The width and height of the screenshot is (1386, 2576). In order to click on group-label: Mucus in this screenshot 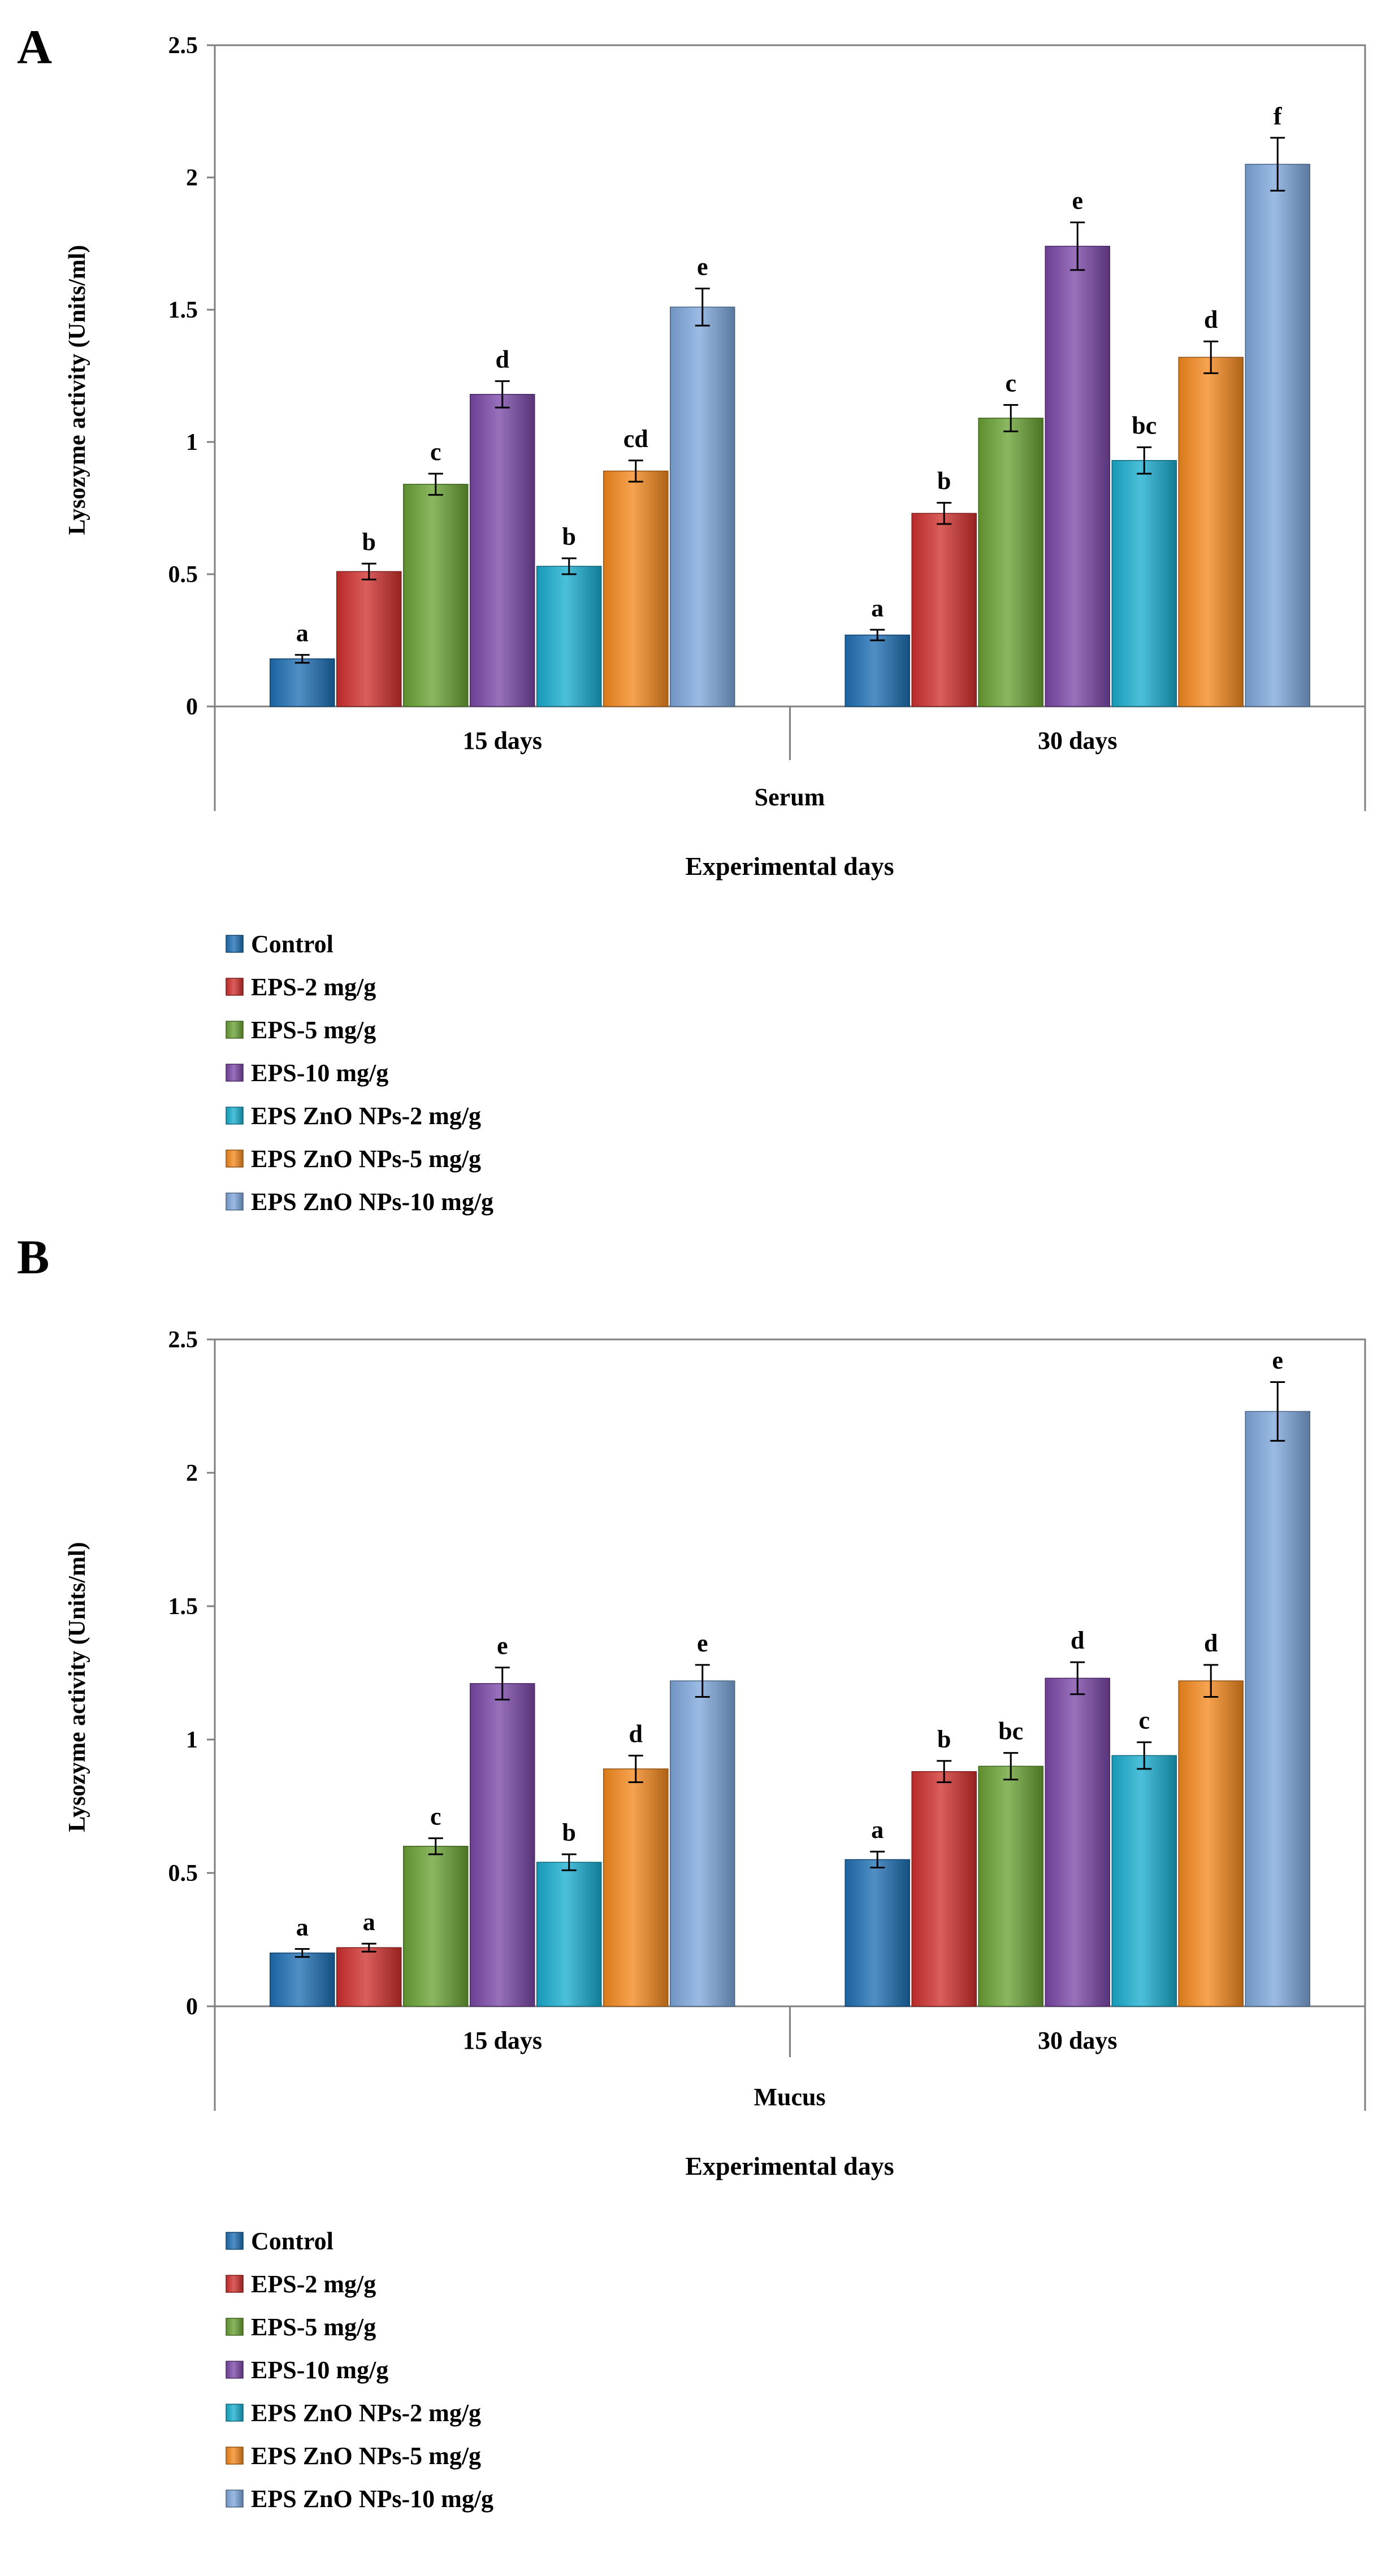, I will do `click(789, 2097)`.